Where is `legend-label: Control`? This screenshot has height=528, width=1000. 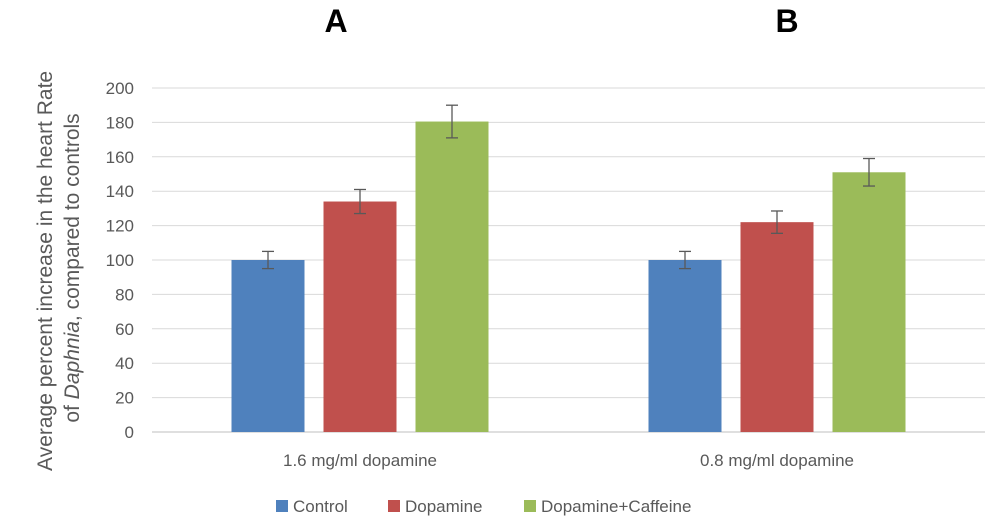
legend-label: Control is located at coordinates (320, 506).